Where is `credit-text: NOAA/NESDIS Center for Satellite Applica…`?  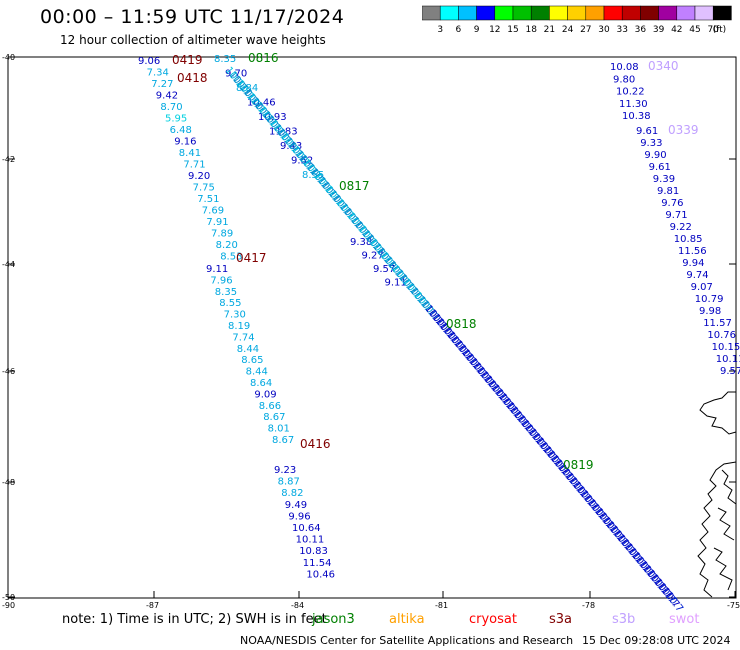 credit-text: NOAA/NESDIS Center for Satellite Applica… is located at coordinates (407, 640).